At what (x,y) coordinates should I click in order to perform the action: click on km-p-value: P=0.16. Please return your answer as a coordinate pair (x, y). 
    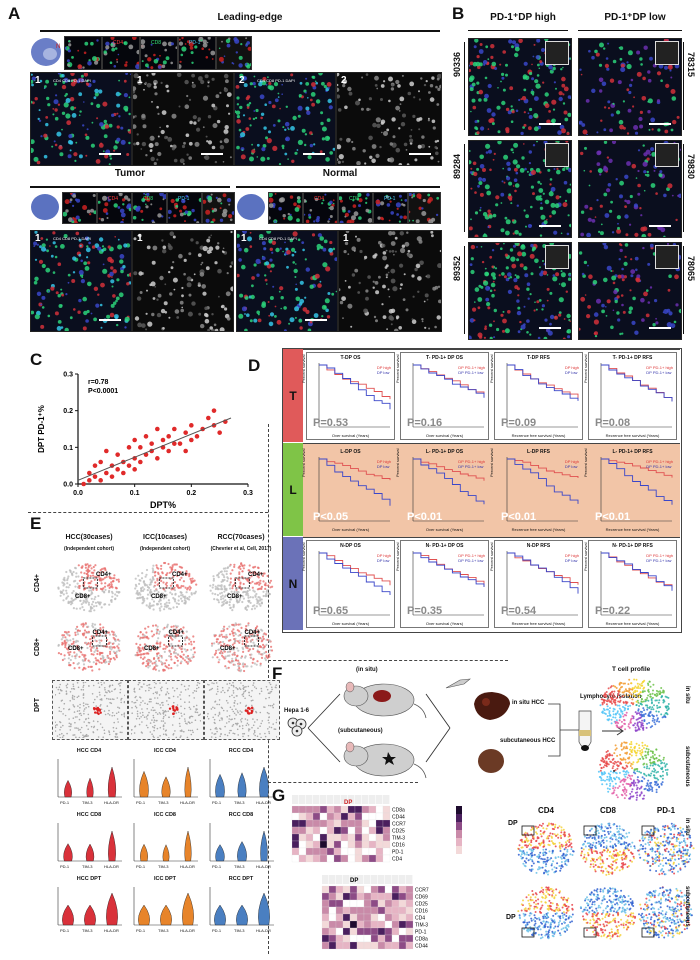
    Looking at the image, I should click on (425, 423).